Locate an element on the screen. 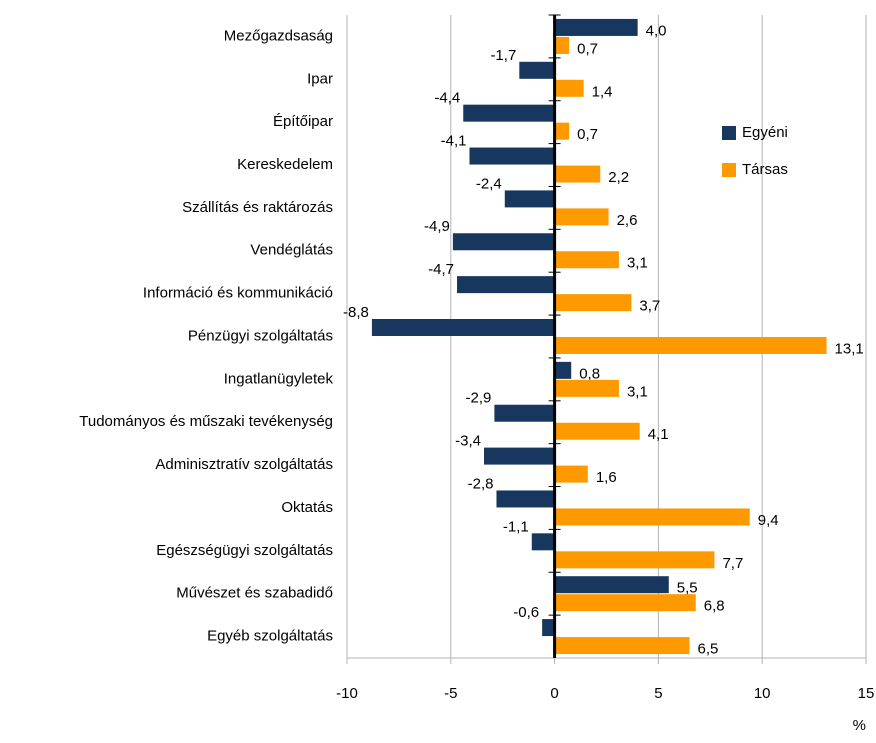 The width and height of the screenshot is (876, 743). x-tick-label: 5 is located at coordinates (658, 693).